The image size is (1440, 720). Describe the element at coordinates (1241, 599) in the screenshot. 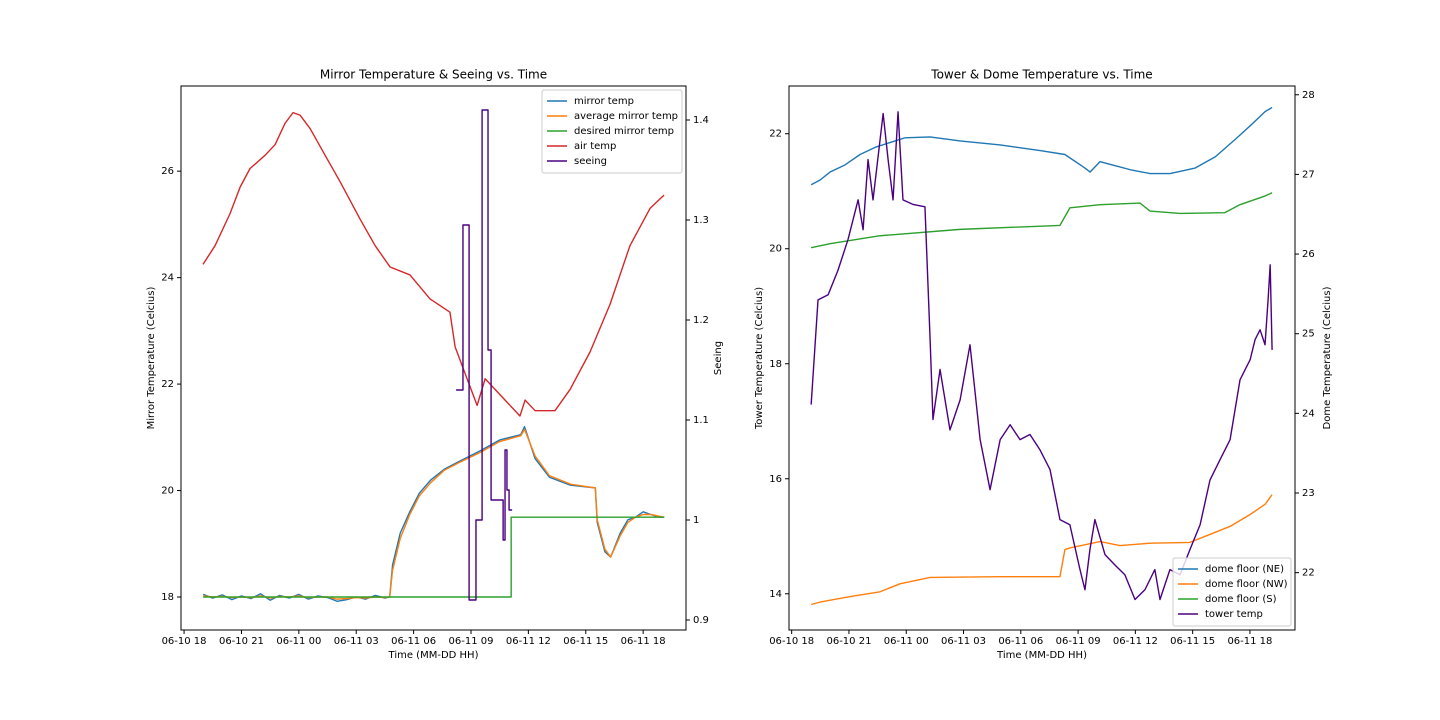

I see `legend-label: dome floor (S)` at that location.